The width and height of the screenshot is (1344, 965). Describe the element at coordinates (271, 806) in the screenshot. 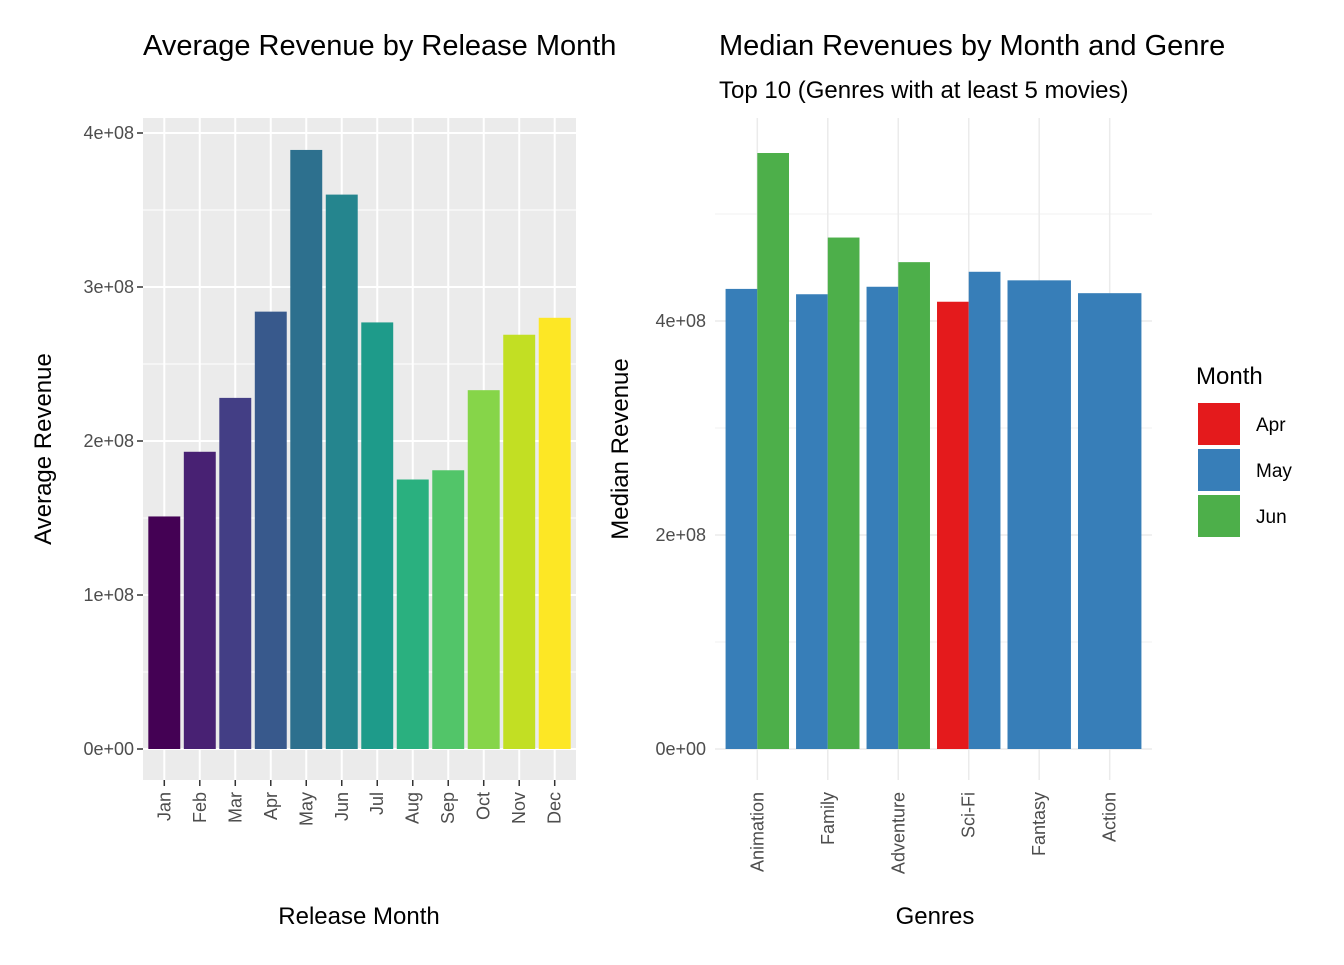

I see `left-x-tick-label: Apr` at that location.